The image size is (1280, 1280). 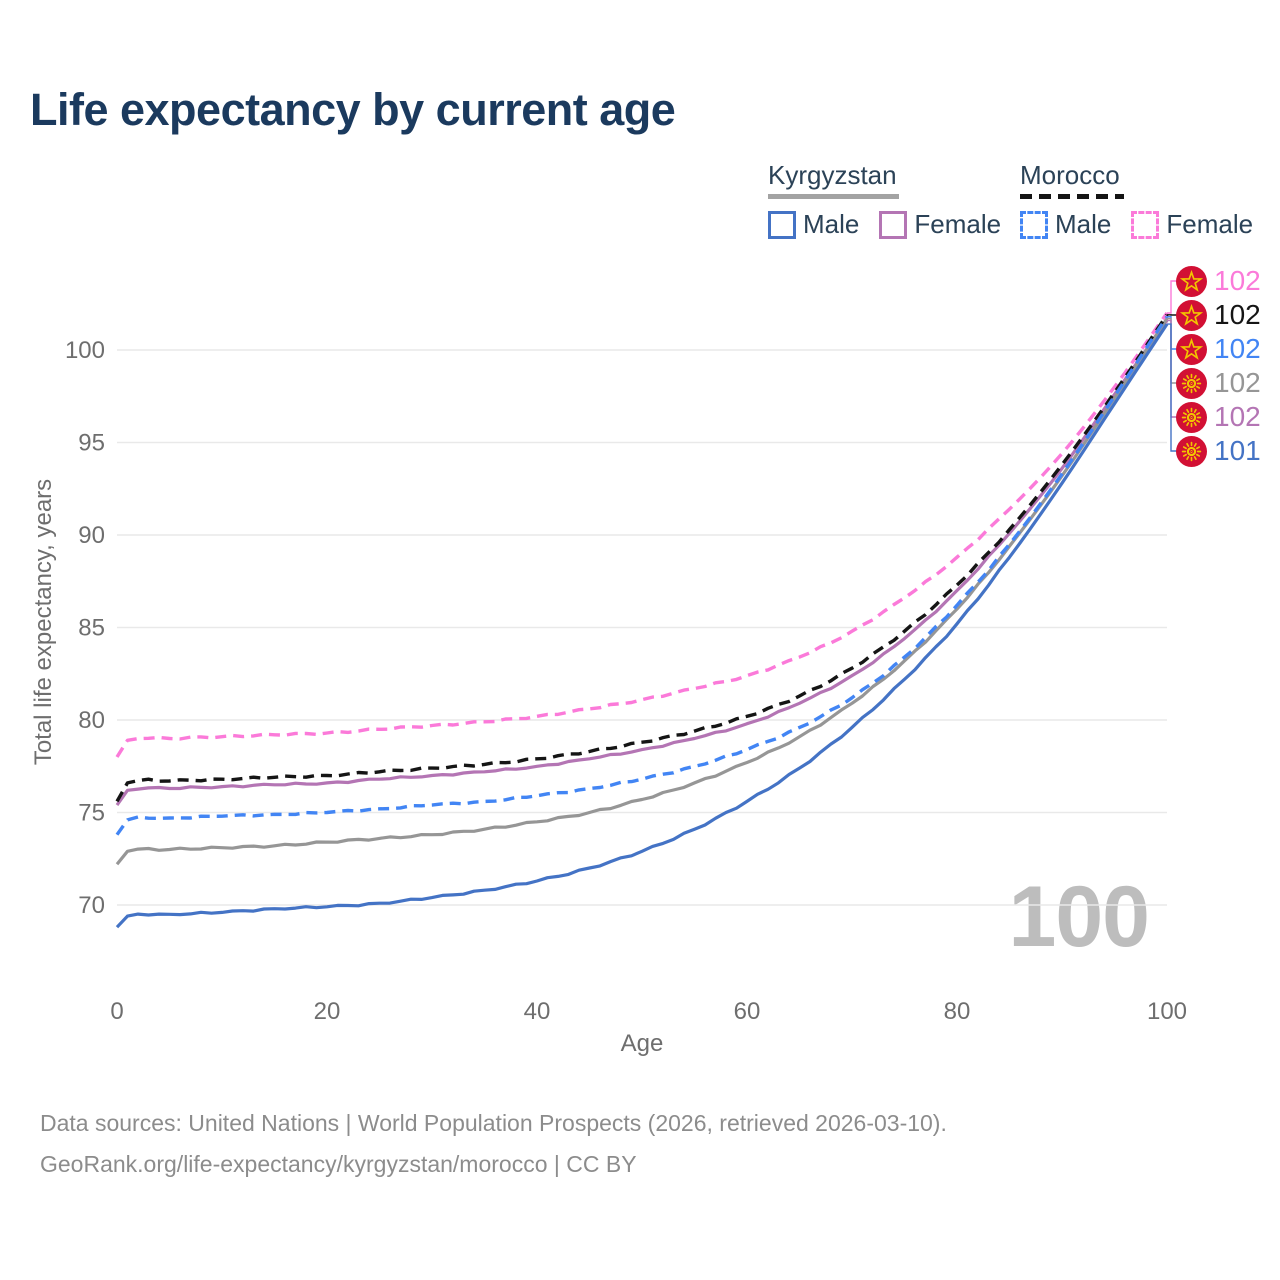 What do you see at coordinates (957, 1011) in the screenshot?
I see `x-tick-label-80: 80` at bounding box center [957, 1011].